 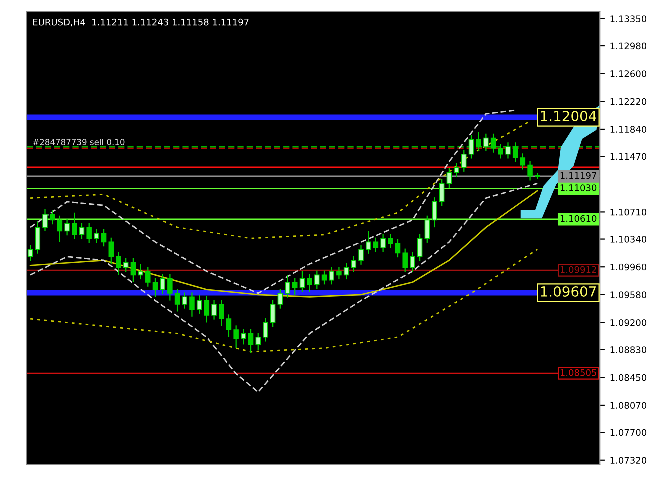 What do you see at coordinates (578, 188) in the screenshot?
I see `ref-line-label: 1.11030` at bounding box center [578, 188].